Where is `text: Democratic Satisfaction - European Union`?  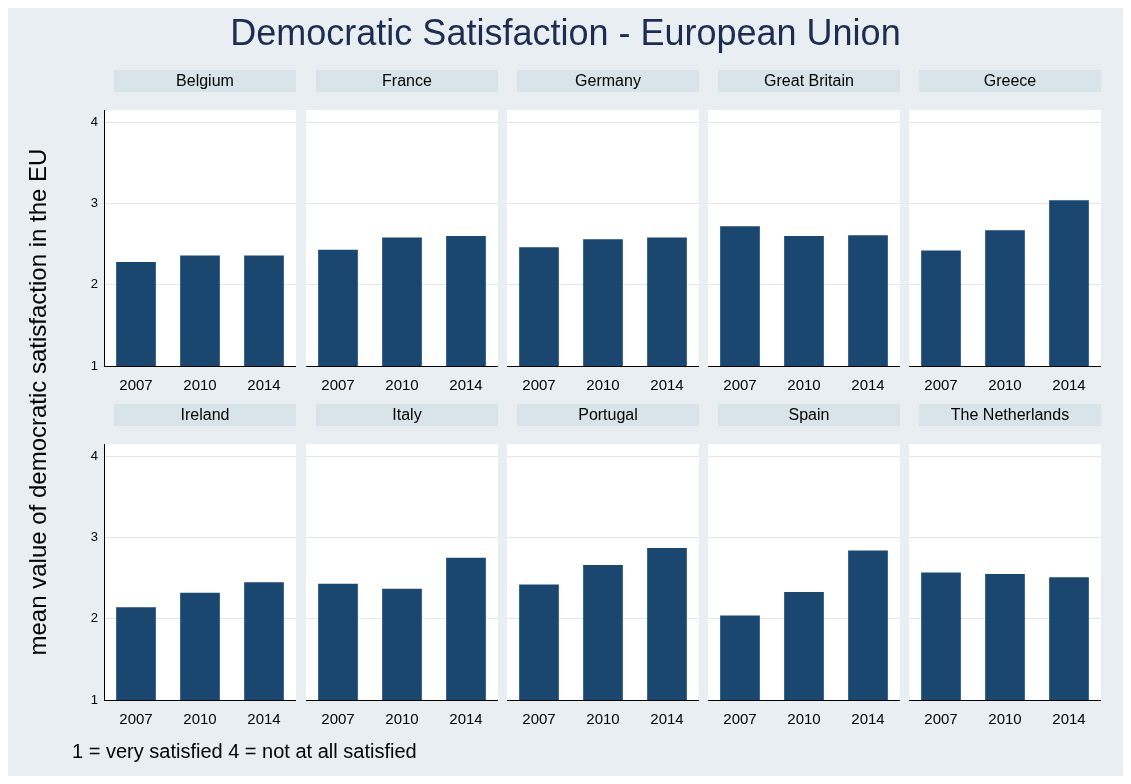
text: Democratic Satisfaction - European Union is located at coordinates (565, 33).